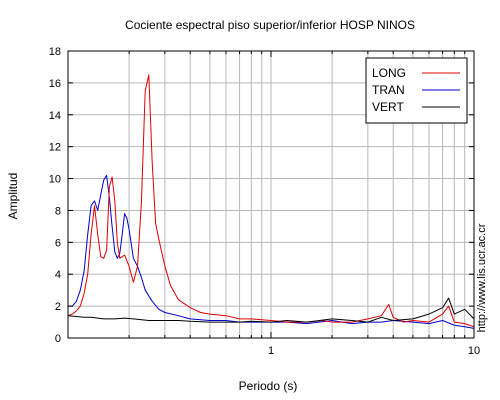 This screenshot has height=400, width=500. What do you see at coordinates (58, 243) in the screenshot?
I see `y-tick-label: 6` at bounding box center [58, 243].